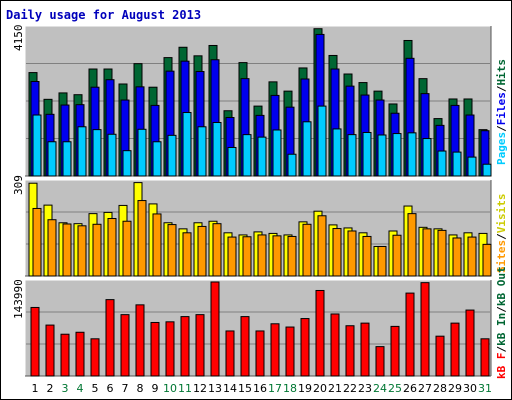  What do you see at coordinates (365, 388) in the screenshot?
I see `x-tick-label: 23` at bounding box center [365, 388].